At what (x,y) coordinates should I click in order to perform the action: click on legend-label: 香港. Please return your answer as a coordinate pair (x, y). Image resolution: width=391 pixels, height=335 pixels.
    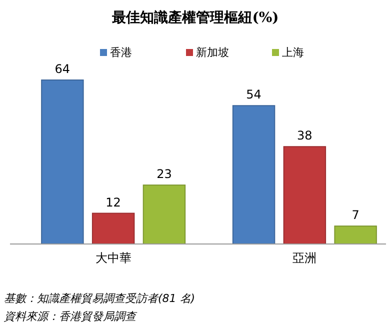
    Looking at the image, I should click on (121, 53).